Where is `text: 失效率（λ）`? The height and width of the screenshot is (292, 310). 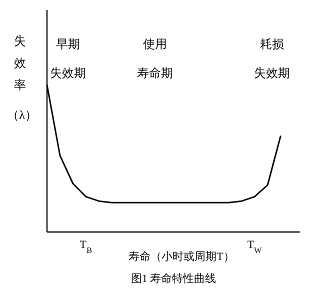
text: 失效率（λ） is located at coordinates (22, 78).